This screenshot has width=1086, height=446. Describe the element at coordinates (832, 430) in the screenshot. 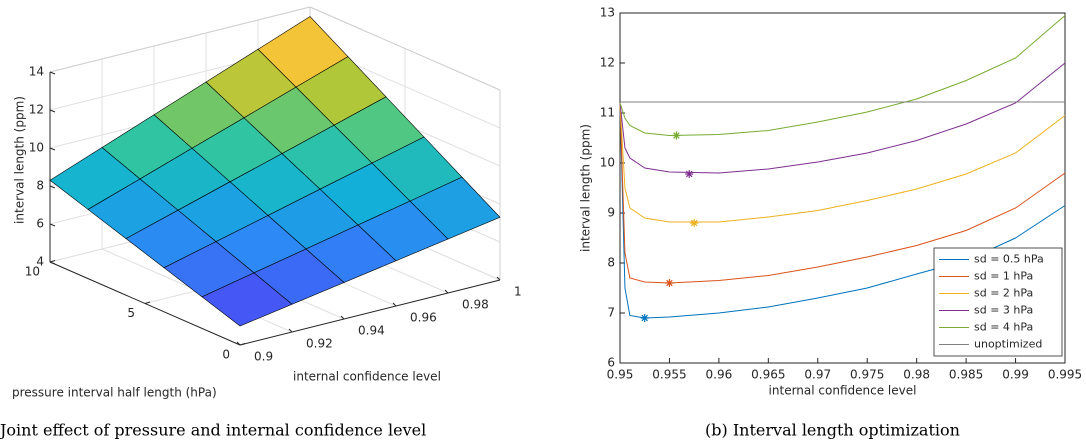

I see `caption: (b) Interval length optimization` at that location.